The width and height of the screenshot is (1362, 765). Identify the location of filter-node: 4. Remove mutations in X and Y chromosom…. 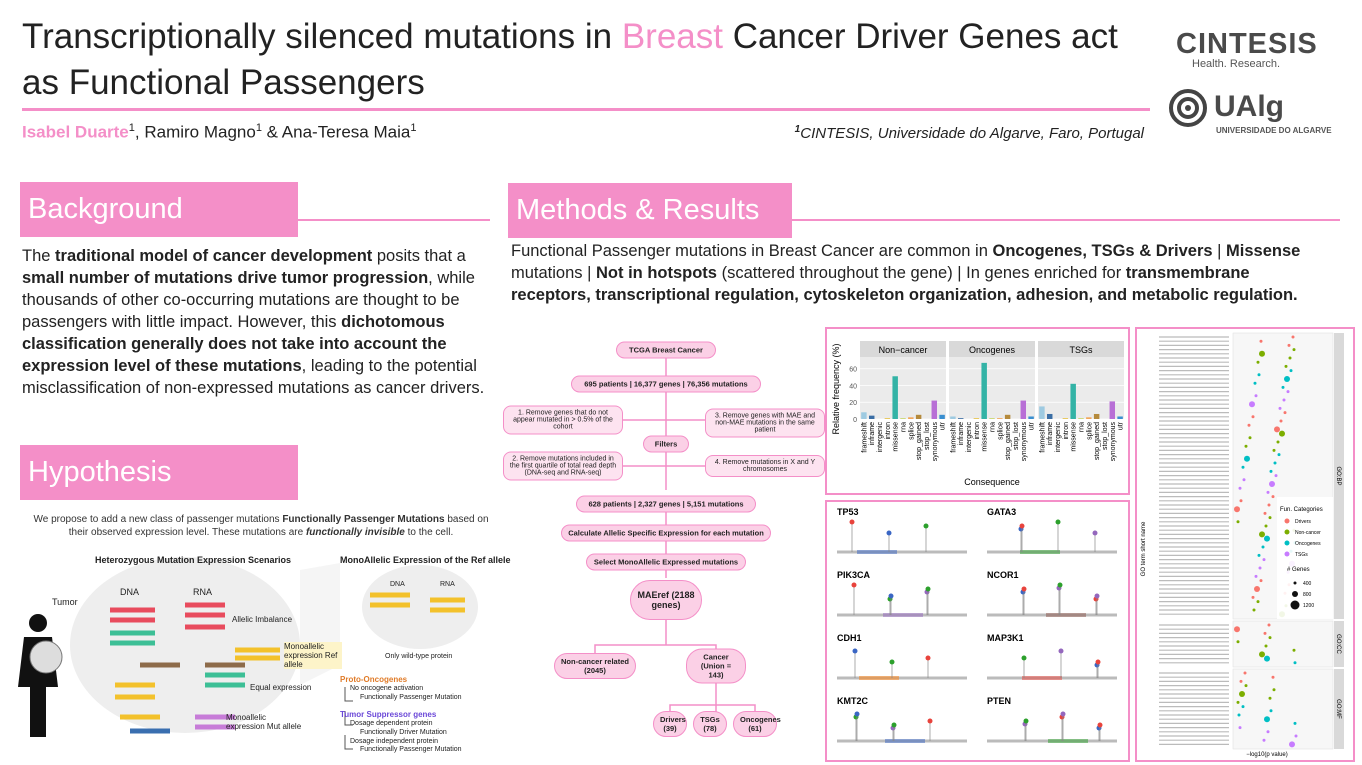
(765, 466).